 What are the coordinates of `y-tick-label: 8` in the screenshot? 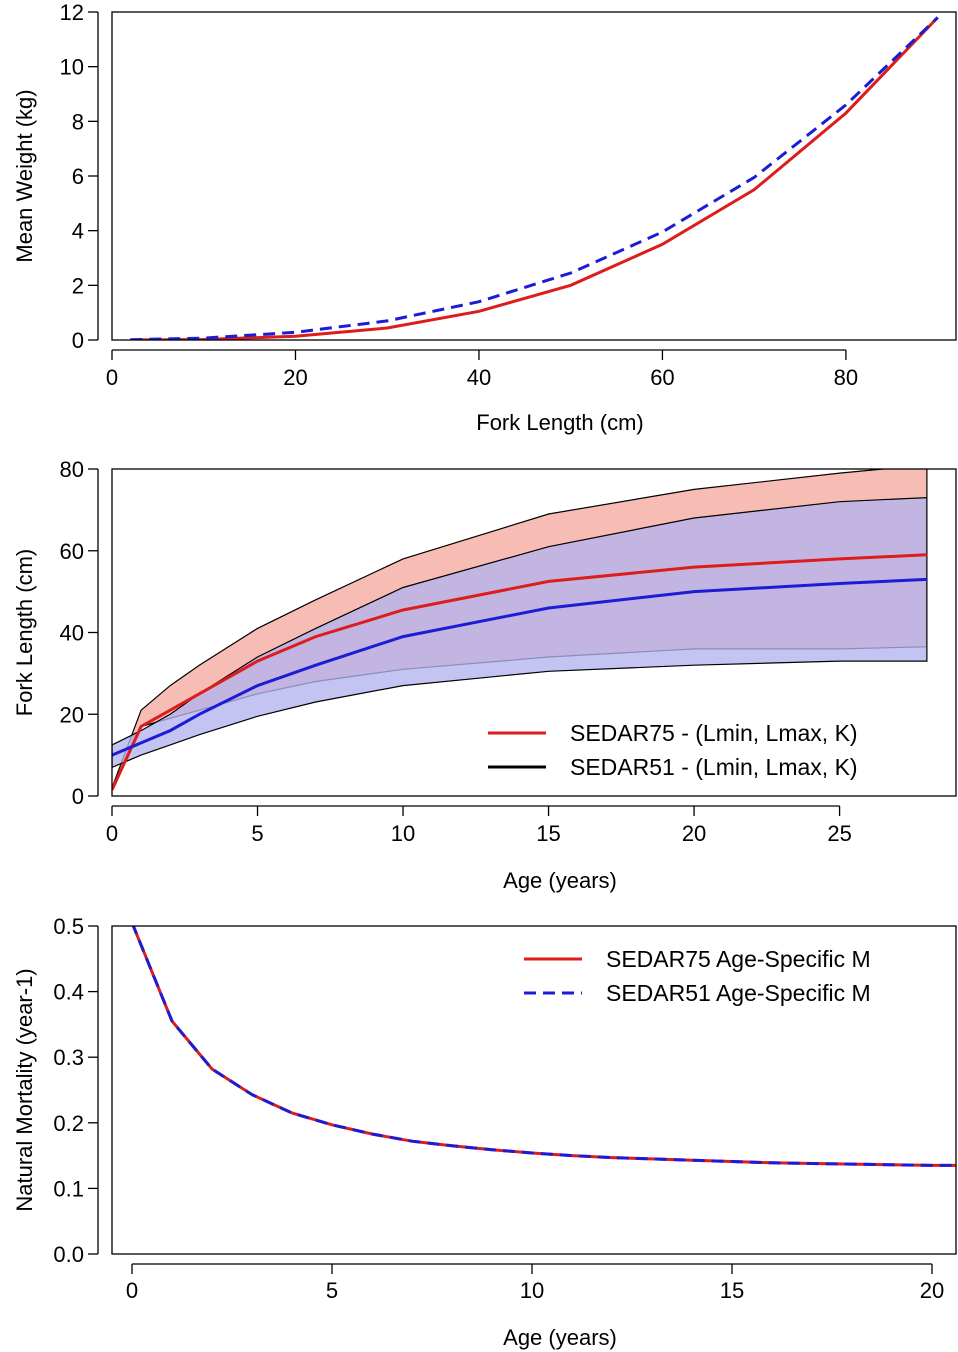 It's located at (78, 121).